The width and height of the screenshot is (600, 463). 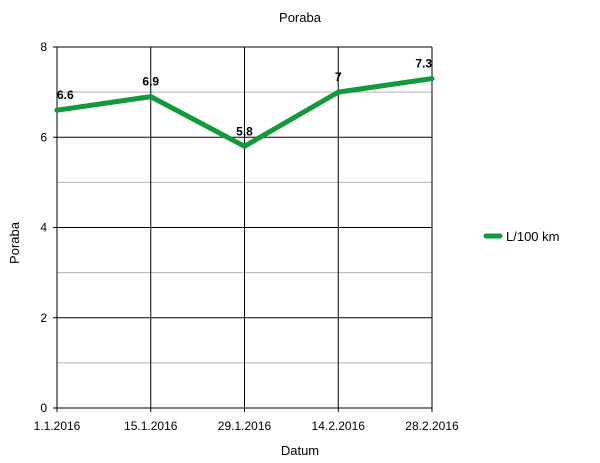 What do you see at coordinates (57, 426) in the screenshot?
I see `x-tick-label: 1.1.2016` at bounding box center [57, 426].